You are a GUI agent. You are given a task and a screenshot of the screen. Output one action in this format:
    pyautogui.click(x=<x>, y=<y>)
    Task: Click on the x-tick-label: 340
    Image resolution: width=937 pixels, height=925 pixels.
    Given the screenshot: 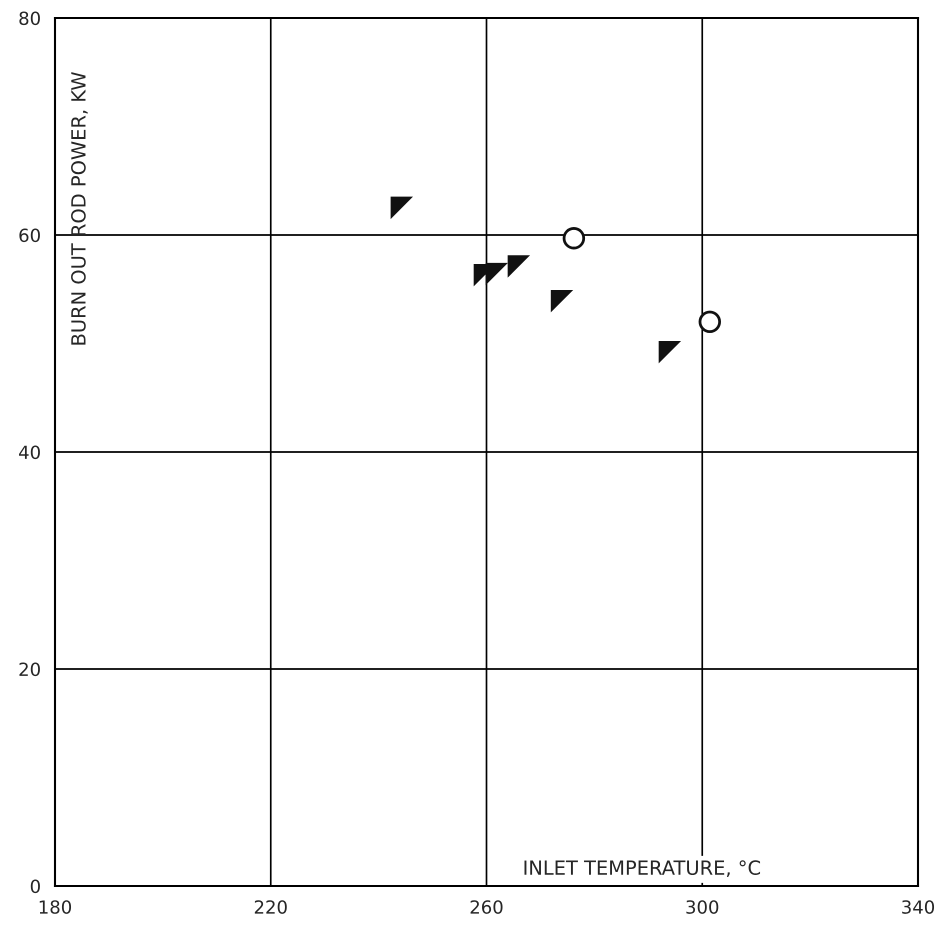 What is the action you would take?
    pyautogui.click(x=918, y=907)
    